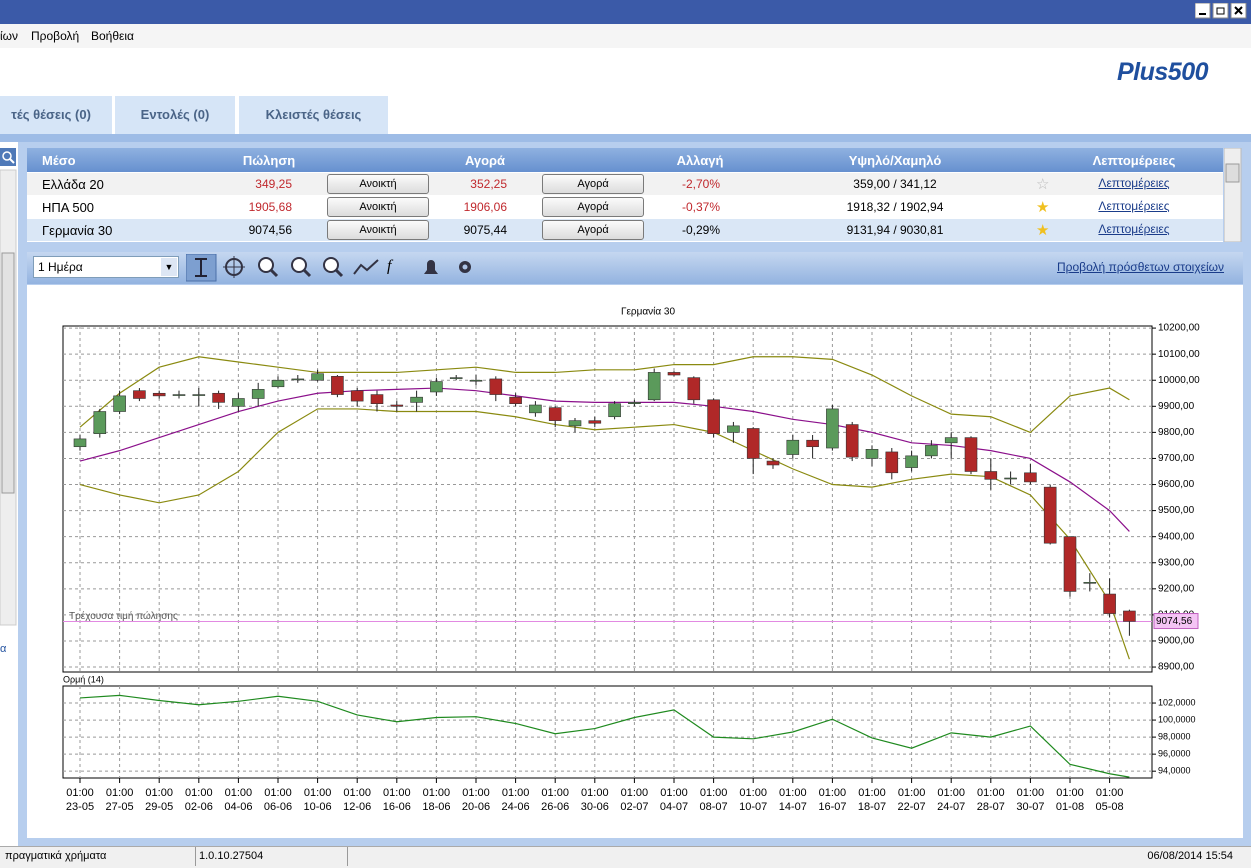 Image resolution: width=1251 pixels, height=868 pixels. Describe the element at coordinates (397, 807) in the screenshot. I see `x-tick-label: 16-06` at that location.